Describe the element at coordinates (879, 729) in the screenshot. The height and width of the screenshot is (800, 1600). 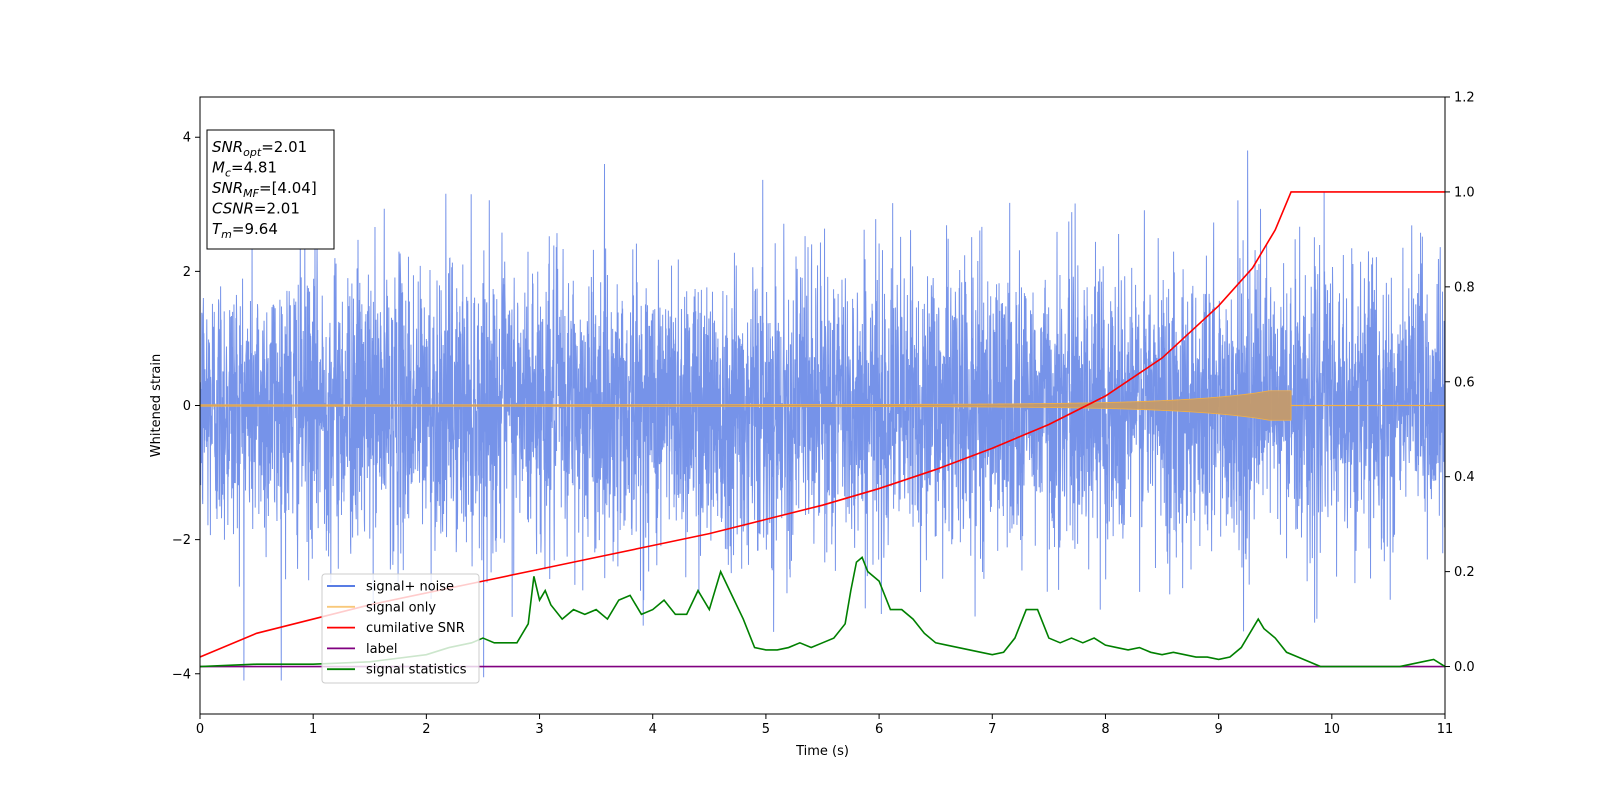
I see `x-tick-label: 6` at that location.